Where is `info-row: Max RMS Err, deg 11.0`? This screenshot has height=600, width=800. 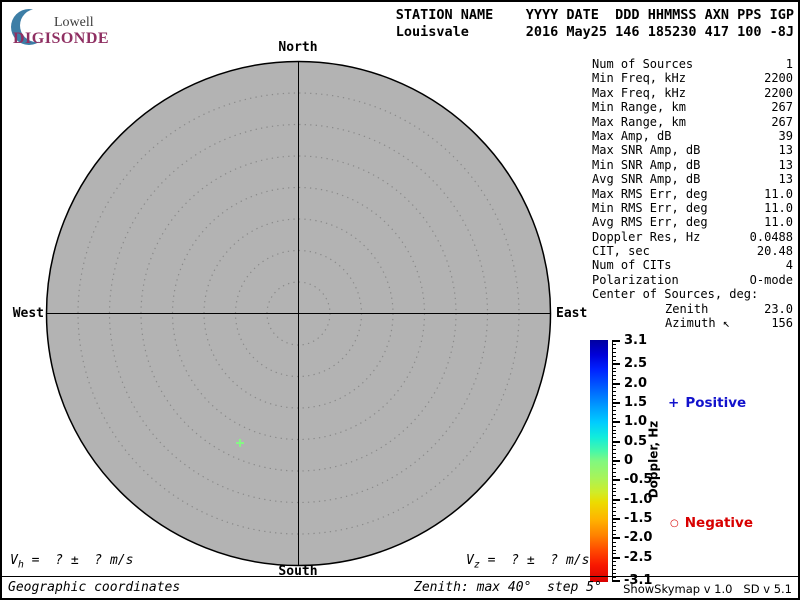
info-row: Max RMS Err, deg 11.0 is located at coordinates (692, 194).